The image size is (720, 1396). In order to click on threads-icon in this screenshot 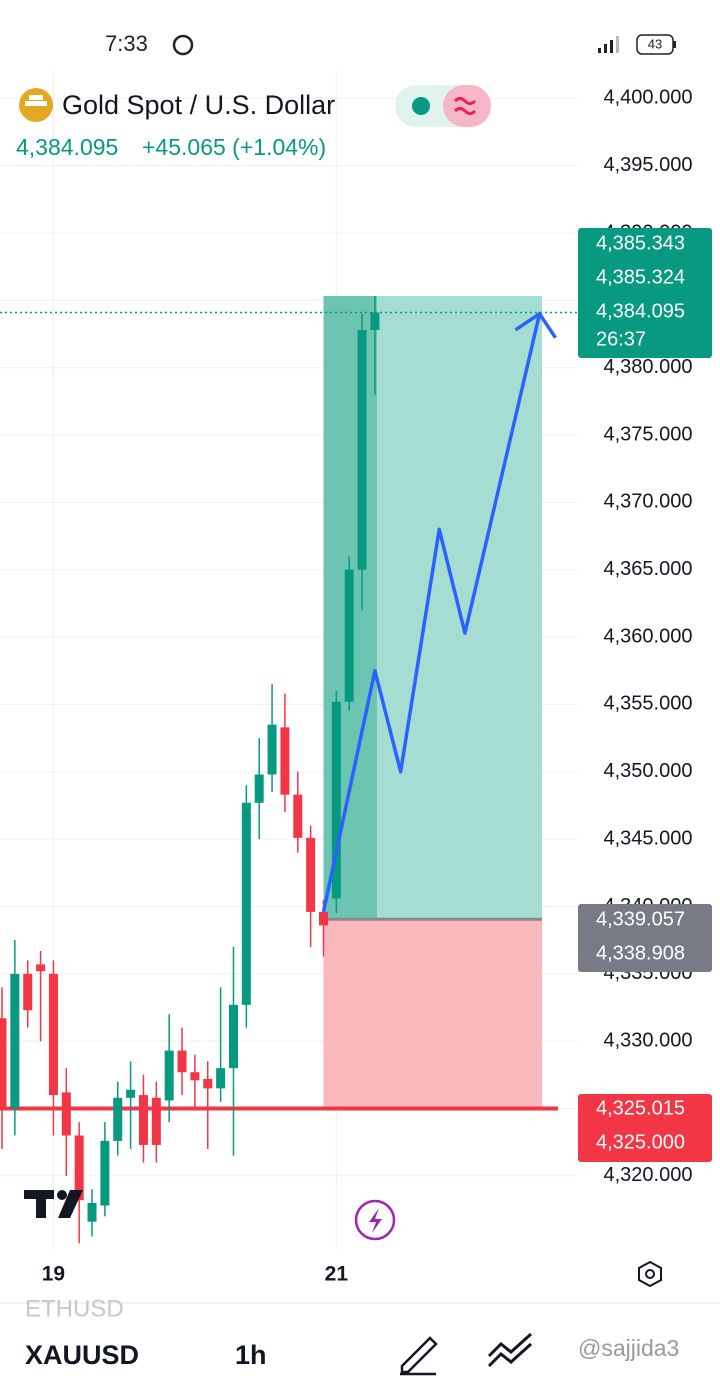, I will do `click(183, 45)`.